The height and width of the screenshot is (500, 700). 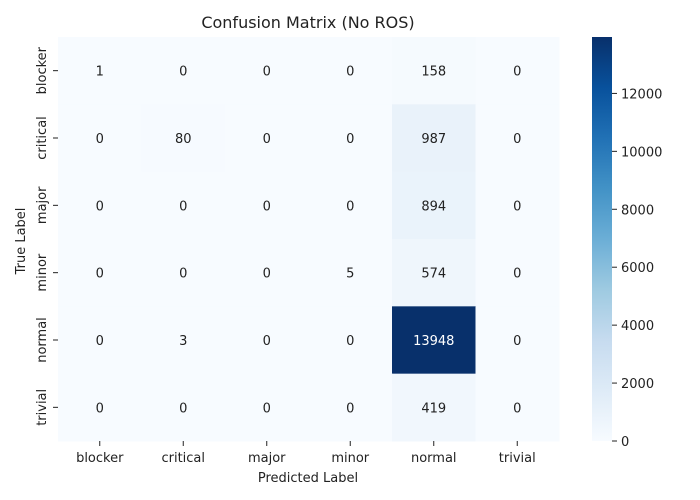 I want to click on colorbar-tick-label: 10000, so click(x=641, y=152).